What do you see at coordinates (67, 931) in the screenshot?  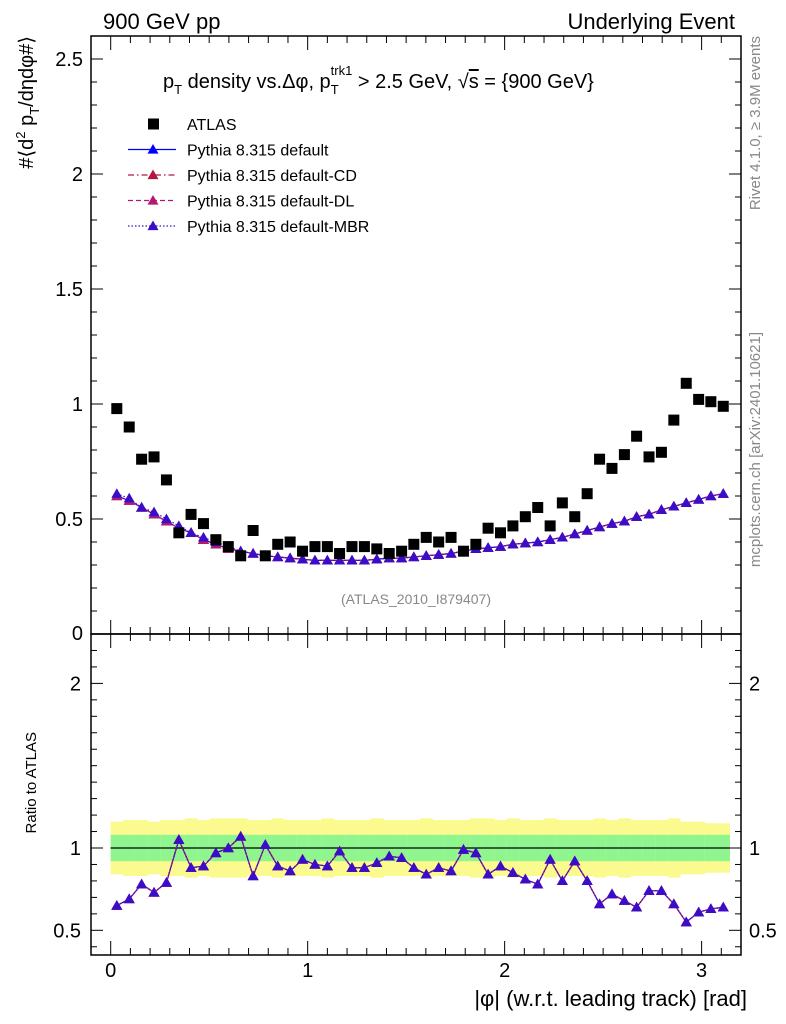 I see `ratio-y-tick-label: 0.5` at bounding box center [67, 931].